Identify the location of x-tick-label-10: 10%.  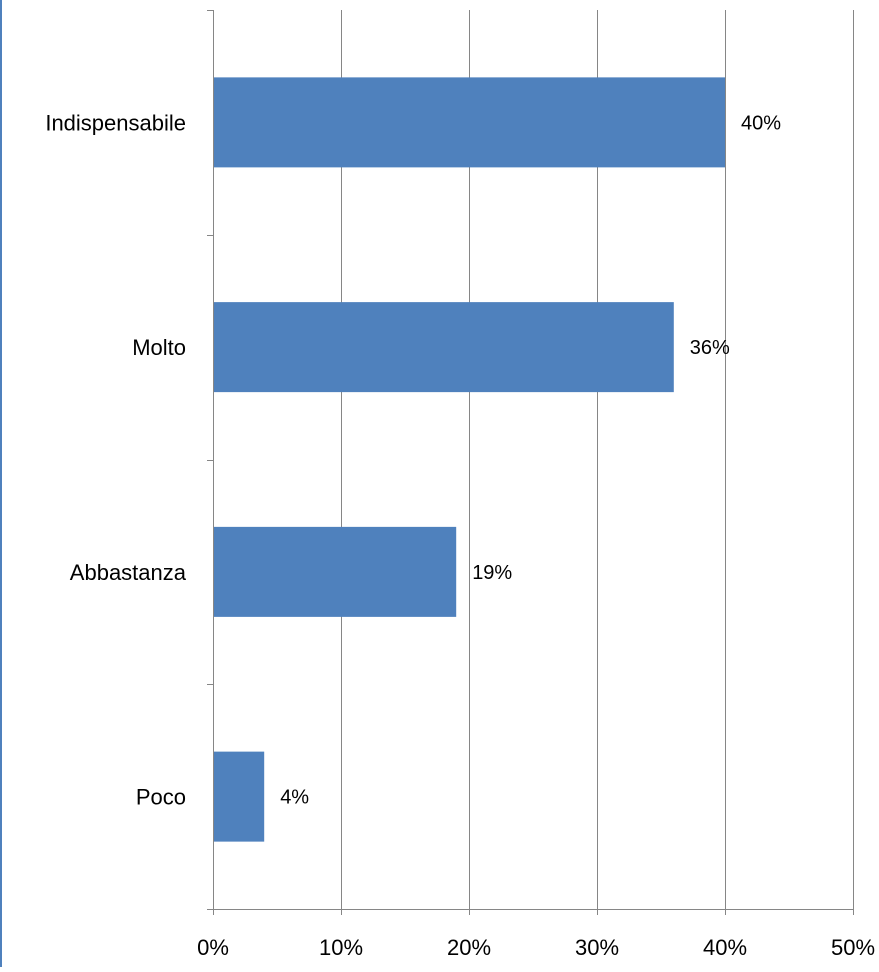
(341, 947).